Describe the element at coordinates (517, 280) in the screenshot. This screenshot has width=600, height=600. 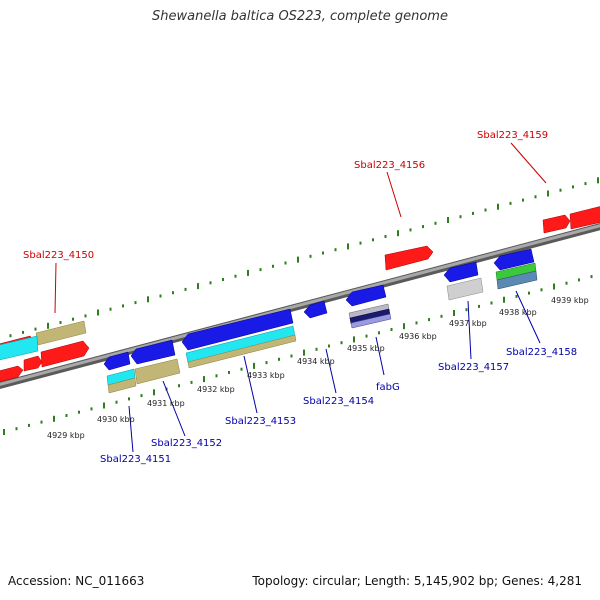
I see `steel-feature` at that location.